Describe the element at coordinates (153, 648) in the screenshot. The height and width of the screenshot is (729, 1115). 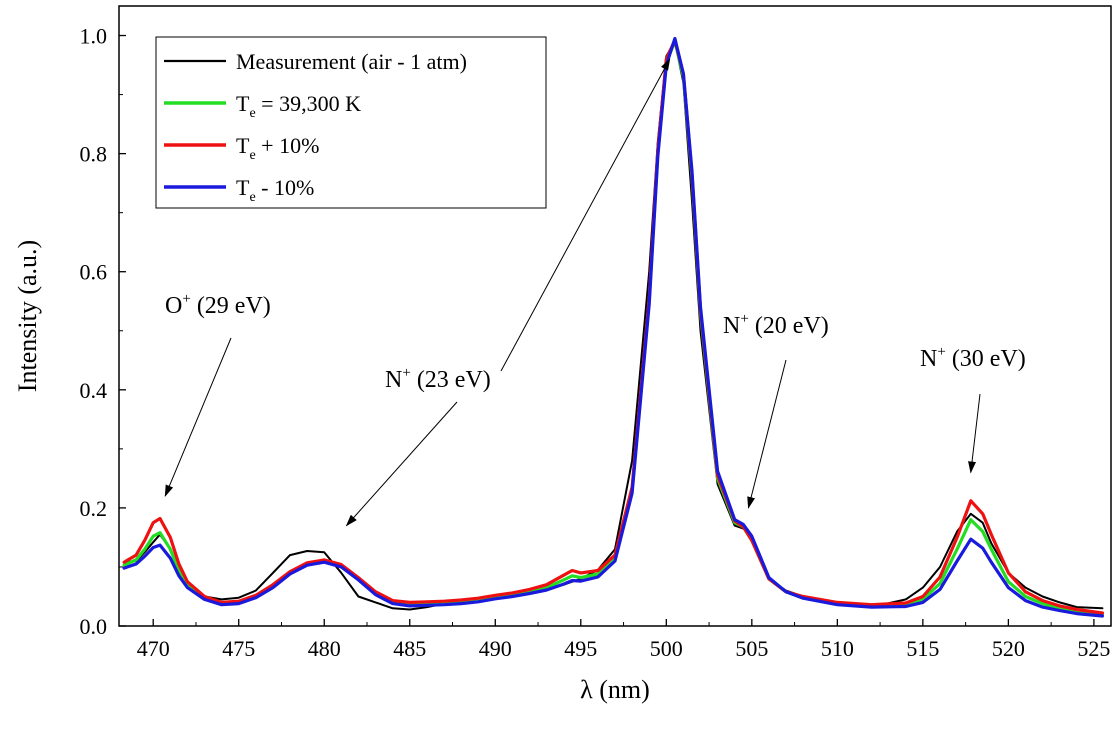
I see `x-tick-label: 470` at that location.